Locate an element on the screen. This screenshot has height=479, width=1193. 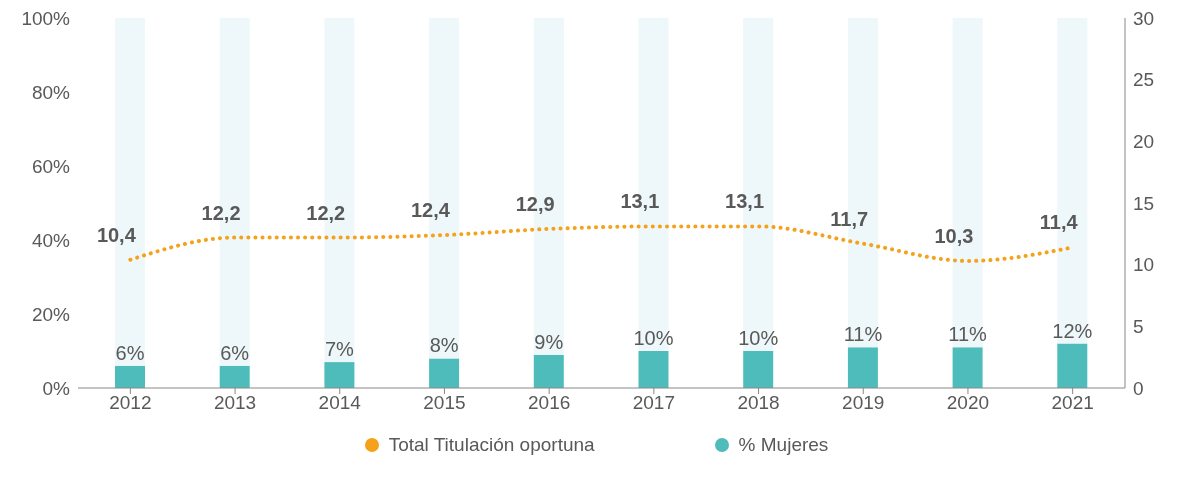
y-tick-label: 100% is located at coordinates (46, 18).